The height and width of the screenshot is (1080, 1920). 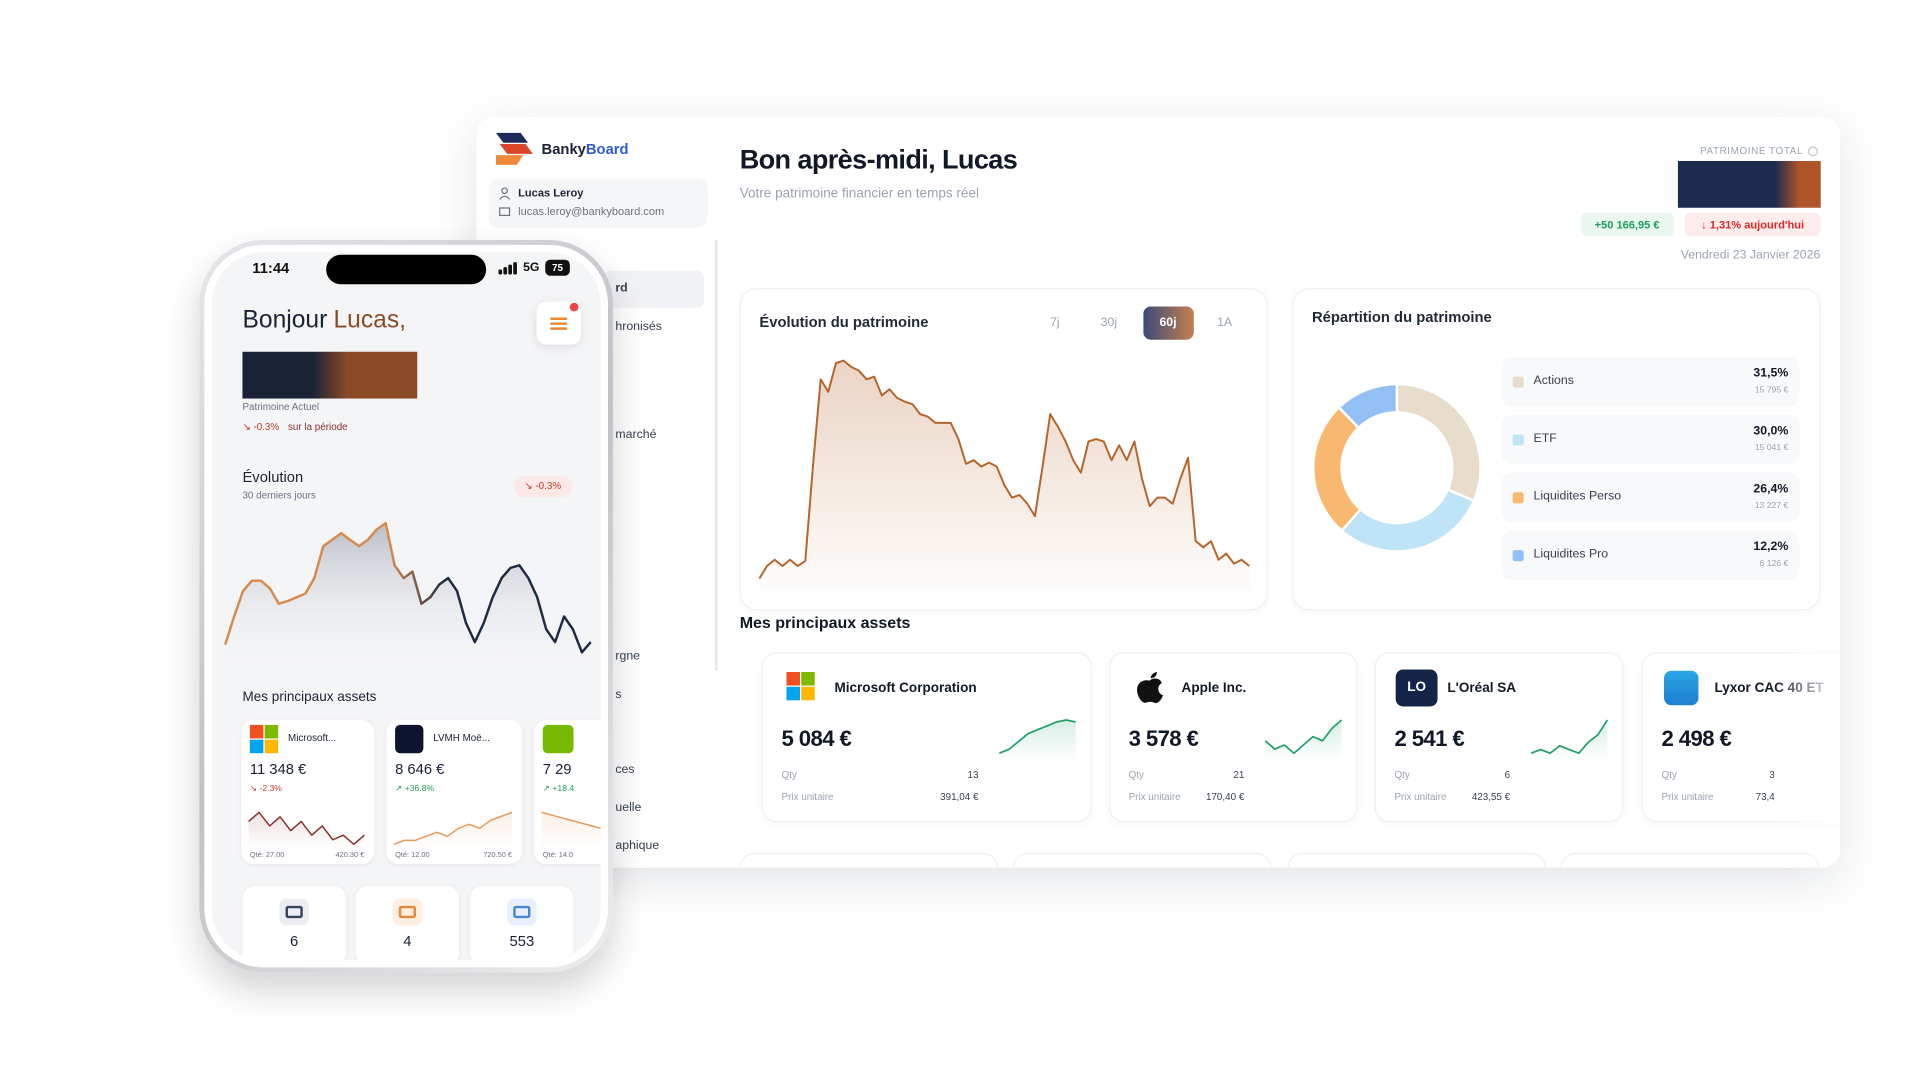 I want to click on section-subtitle: 30 derniers jours, so click(x=279, y=496).